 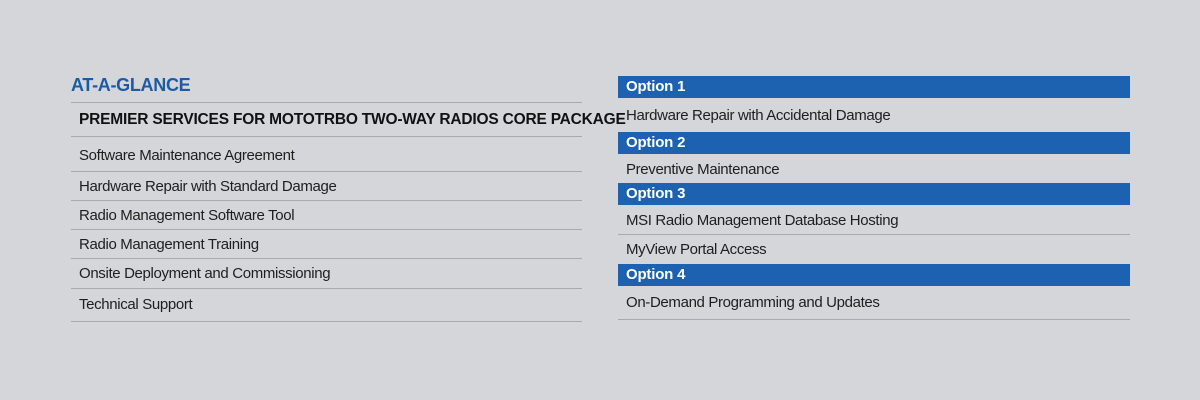 I want to click on list-item: On-Demand Programming and Updates, so click(x=753, y=302).